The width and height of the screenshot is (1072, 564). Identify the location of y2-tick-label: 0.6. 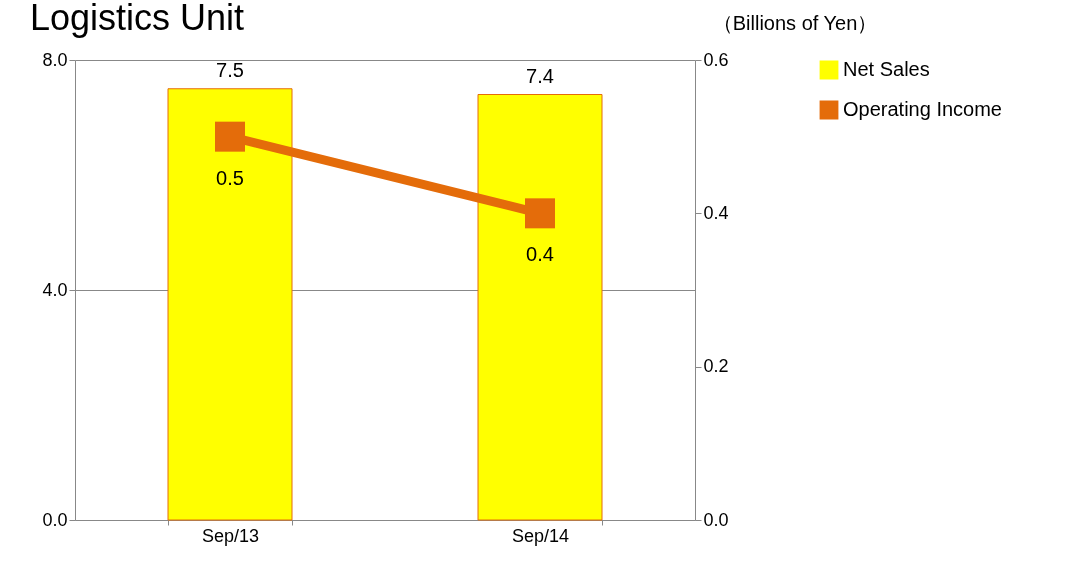
(716, 59).